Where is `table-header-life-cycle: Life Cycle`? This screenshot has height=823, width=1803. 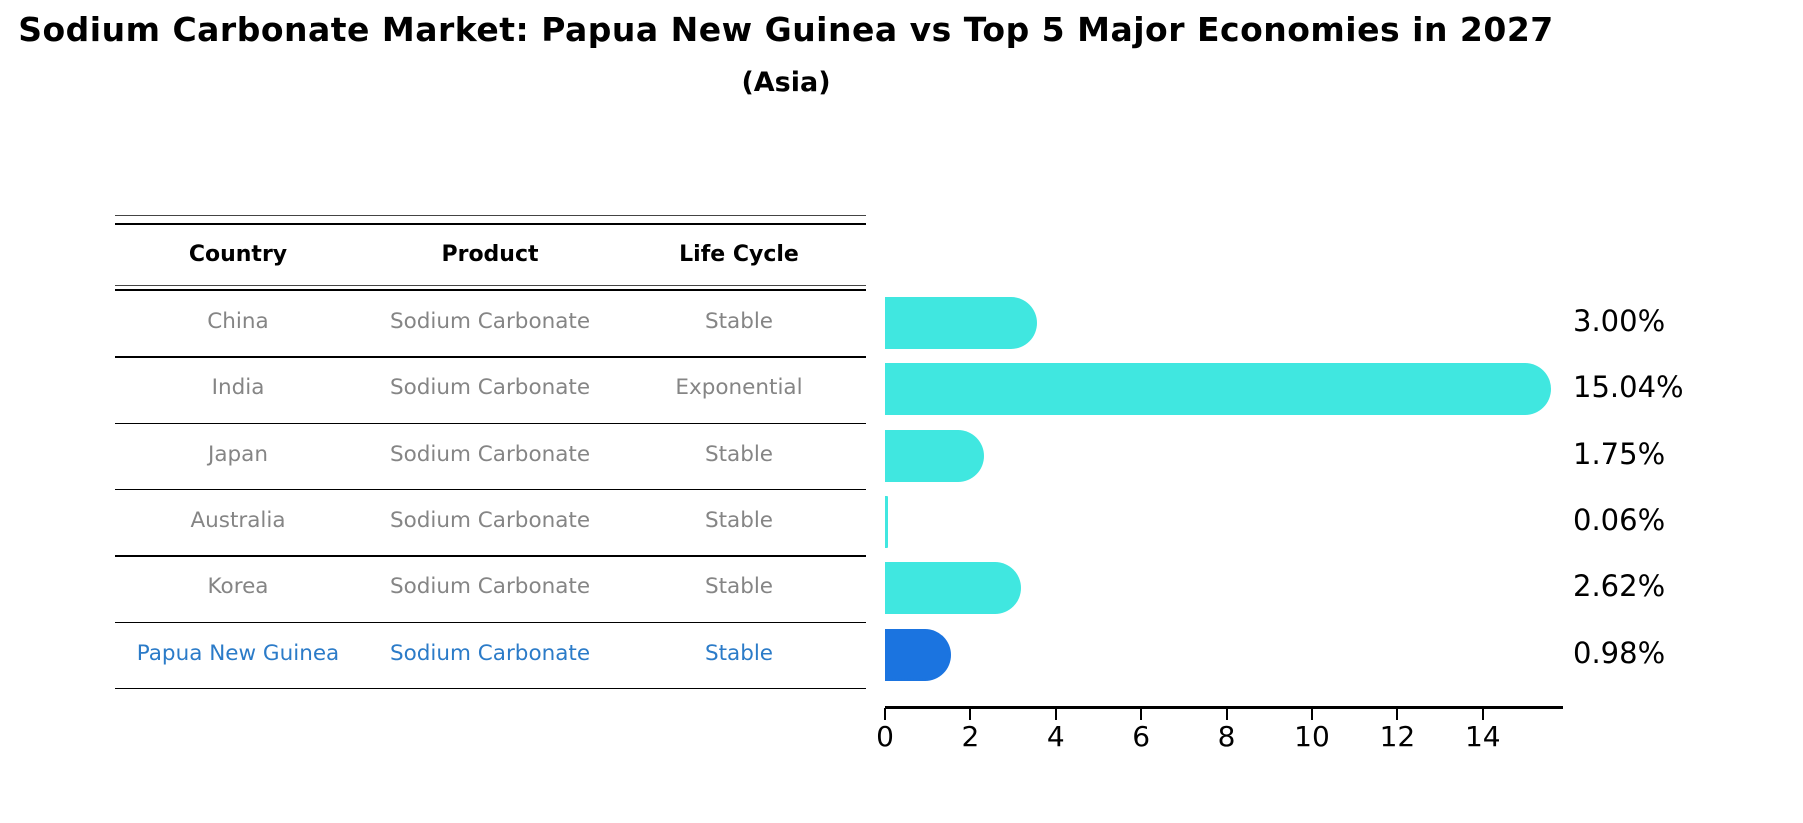
table-header-life-cycle: Life Cycle is located at coordinates (739, 254).